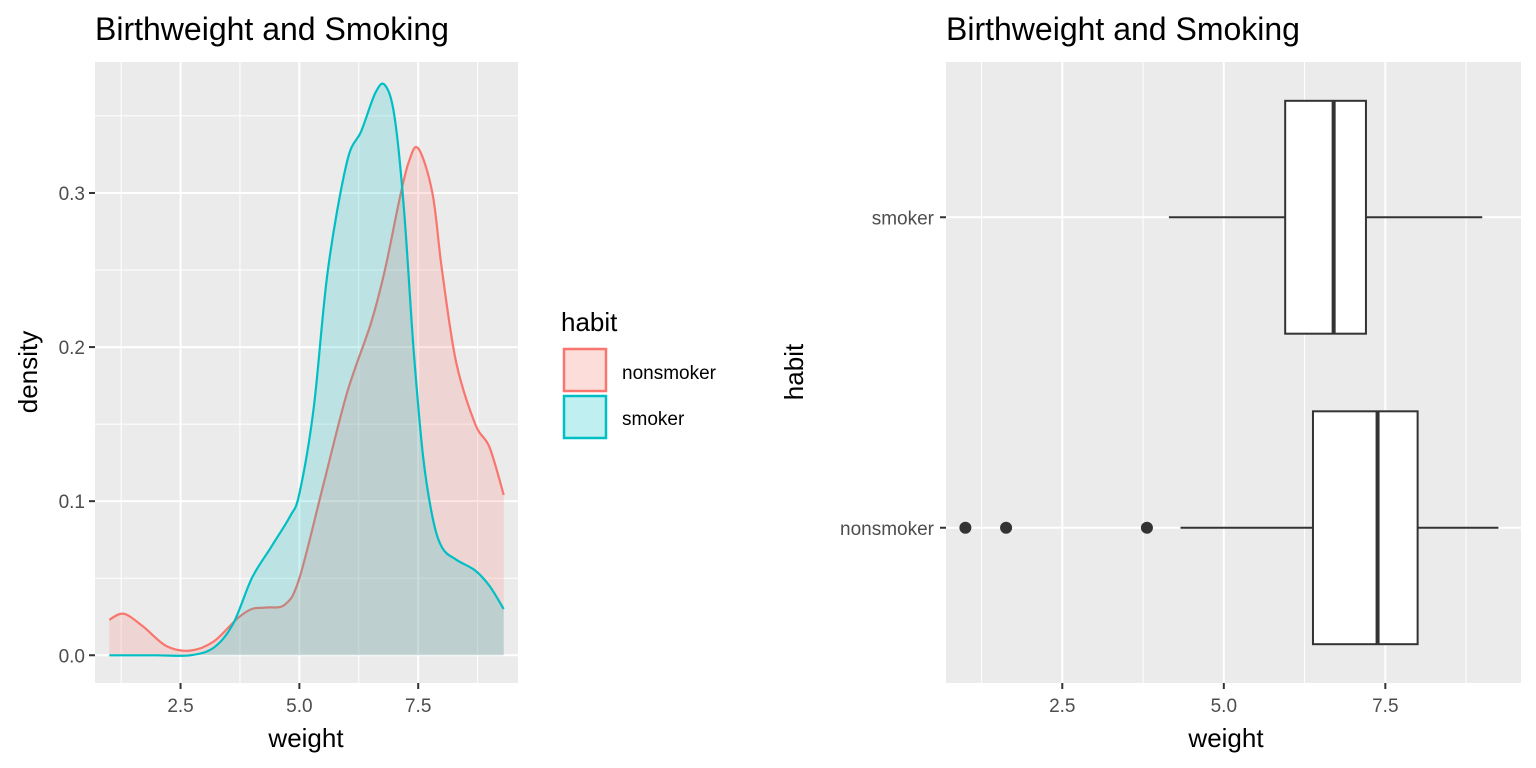 The image size is (1536, 768). I want to click on y-tick-label: nonsmoker, so click(887, 529).